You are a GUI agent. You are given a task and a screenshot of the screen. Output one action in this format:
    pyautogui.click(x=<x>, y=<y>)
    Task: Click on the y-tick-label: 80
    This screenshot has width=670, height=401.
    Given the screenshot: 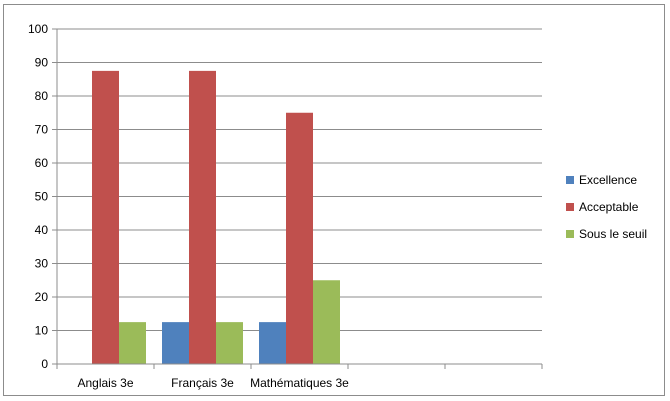 What is the action you would take?
    pyautogui.click(x=42, y=96)
    